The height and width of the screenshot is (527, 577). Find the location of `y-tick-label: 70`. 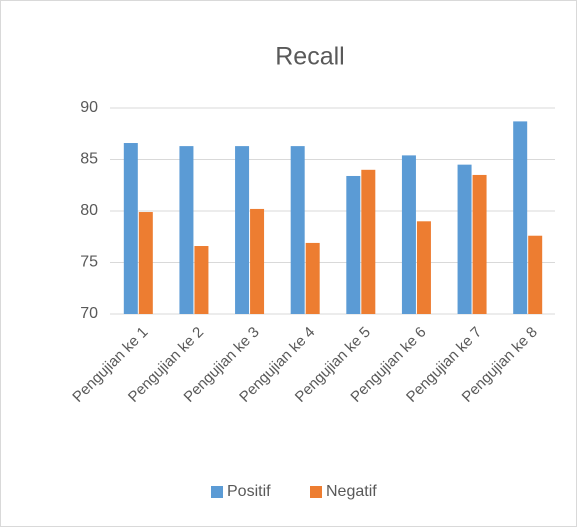

y-tick-label: 70 is located at coordinates (89, 313).